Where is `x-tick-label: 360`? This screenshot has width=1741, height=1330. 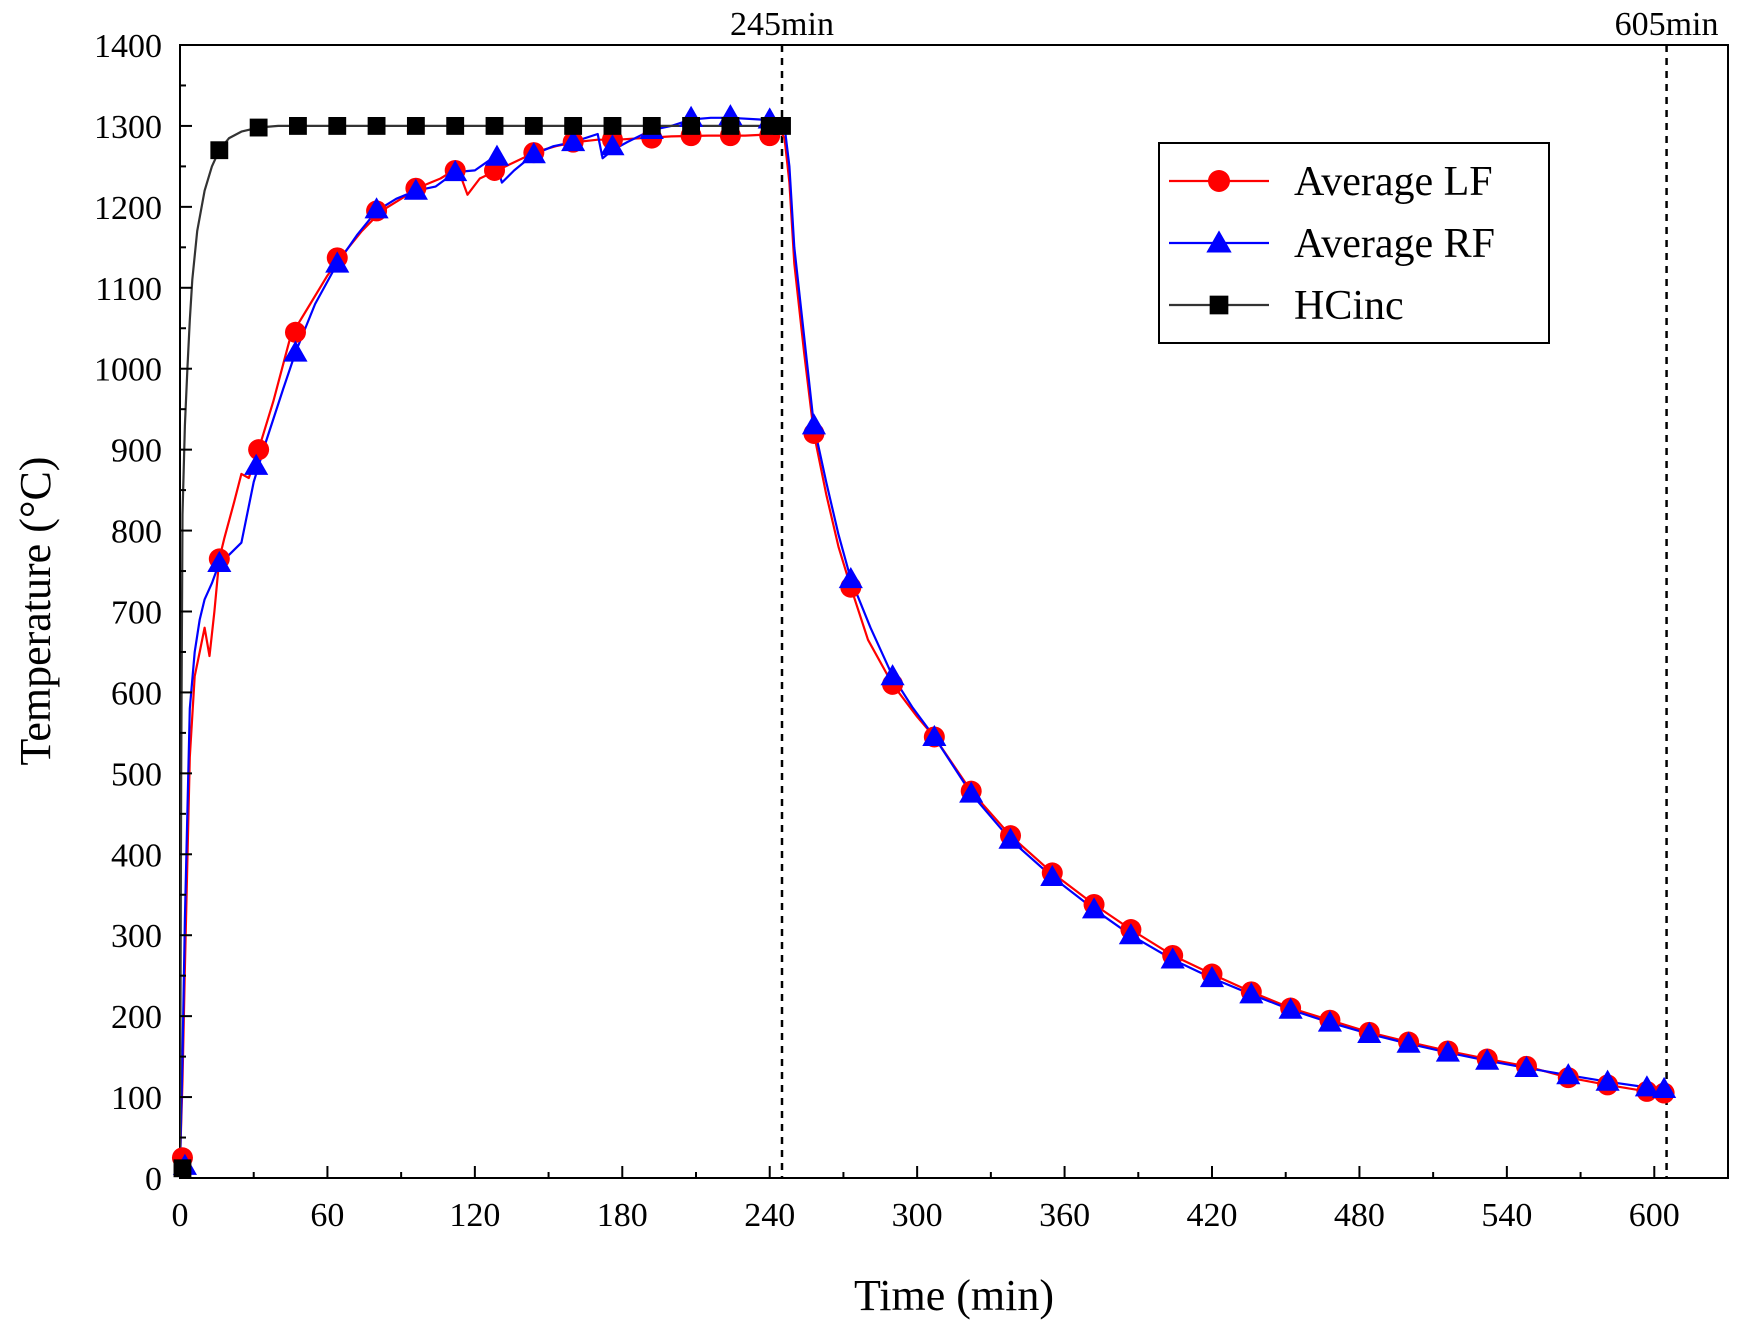 x-tick-label: 360 is located at coordinates (1064, 1215).